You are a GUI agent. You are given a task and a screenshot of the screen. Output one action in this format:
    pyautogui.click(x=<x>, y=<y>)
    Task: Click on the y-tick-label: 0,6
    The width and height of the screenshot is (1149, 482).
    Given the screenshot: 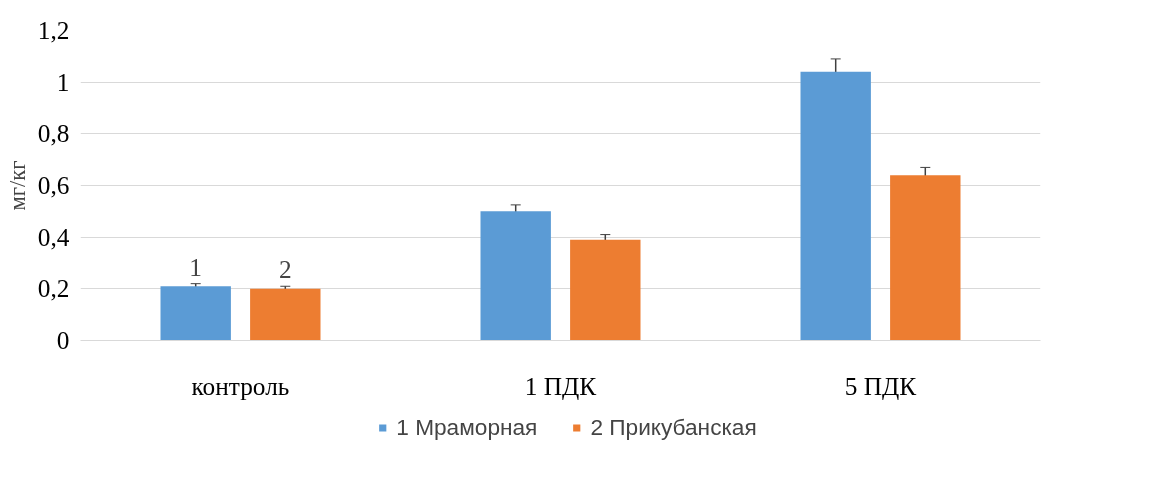 What is the action you would take?
    pyautogui.click(x=53, y=185)
    